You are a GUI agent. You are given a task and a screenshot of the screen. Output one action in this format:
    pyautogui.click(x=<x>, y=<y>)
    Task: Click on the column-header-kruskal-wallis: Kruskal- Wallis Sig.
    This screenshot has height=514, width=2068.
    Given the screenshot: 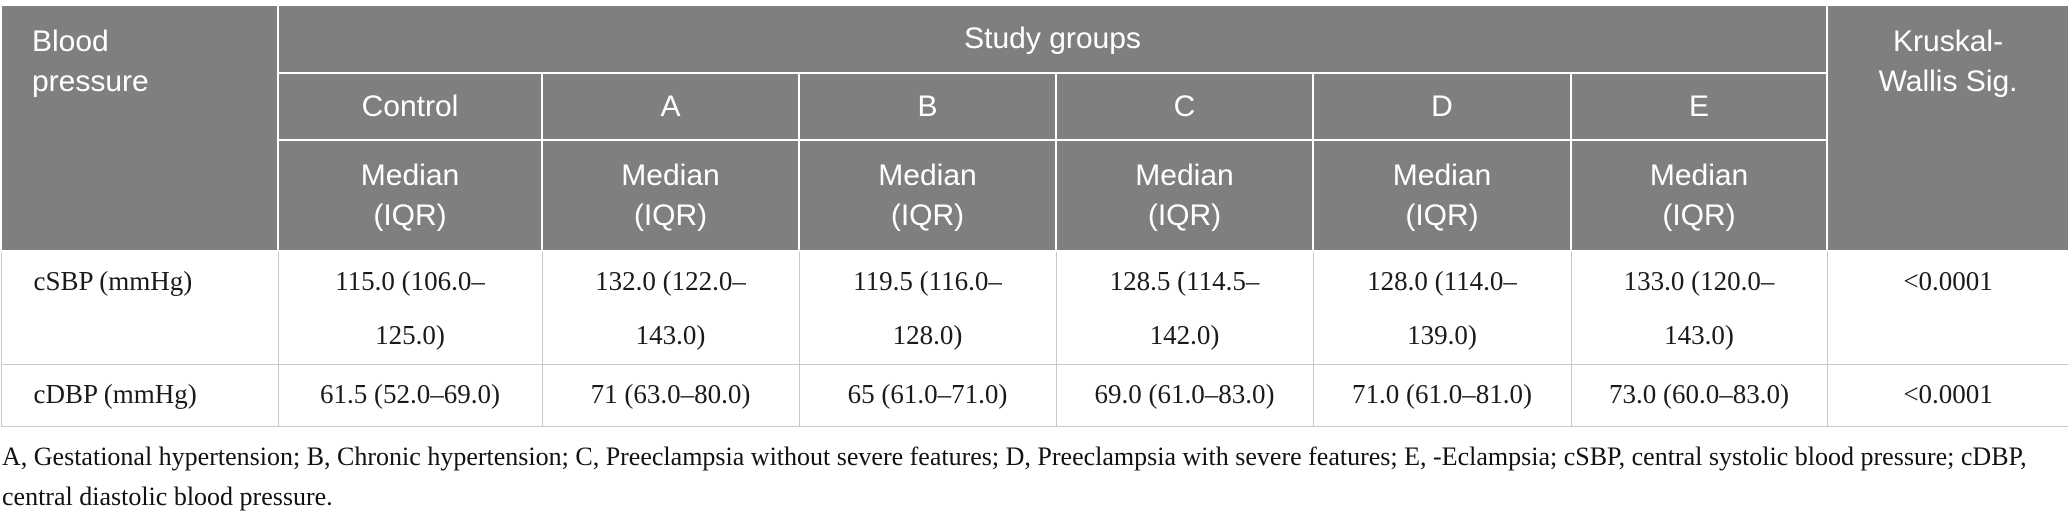 What is the action you would take?
    pyautogui.click(x=1947, y=128)
    